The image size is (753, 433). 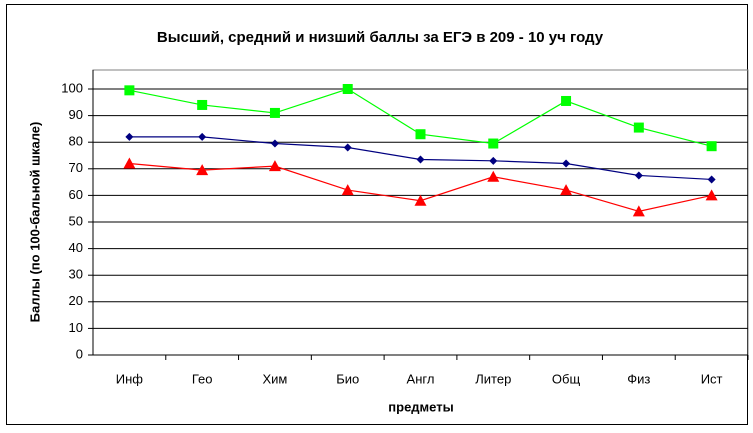 What do you see at coordinates (34, 222) in the screenshot?
I see `y-axis-label: Баллы (по 100-бальной шкале)` at bounding box center [34, 222].